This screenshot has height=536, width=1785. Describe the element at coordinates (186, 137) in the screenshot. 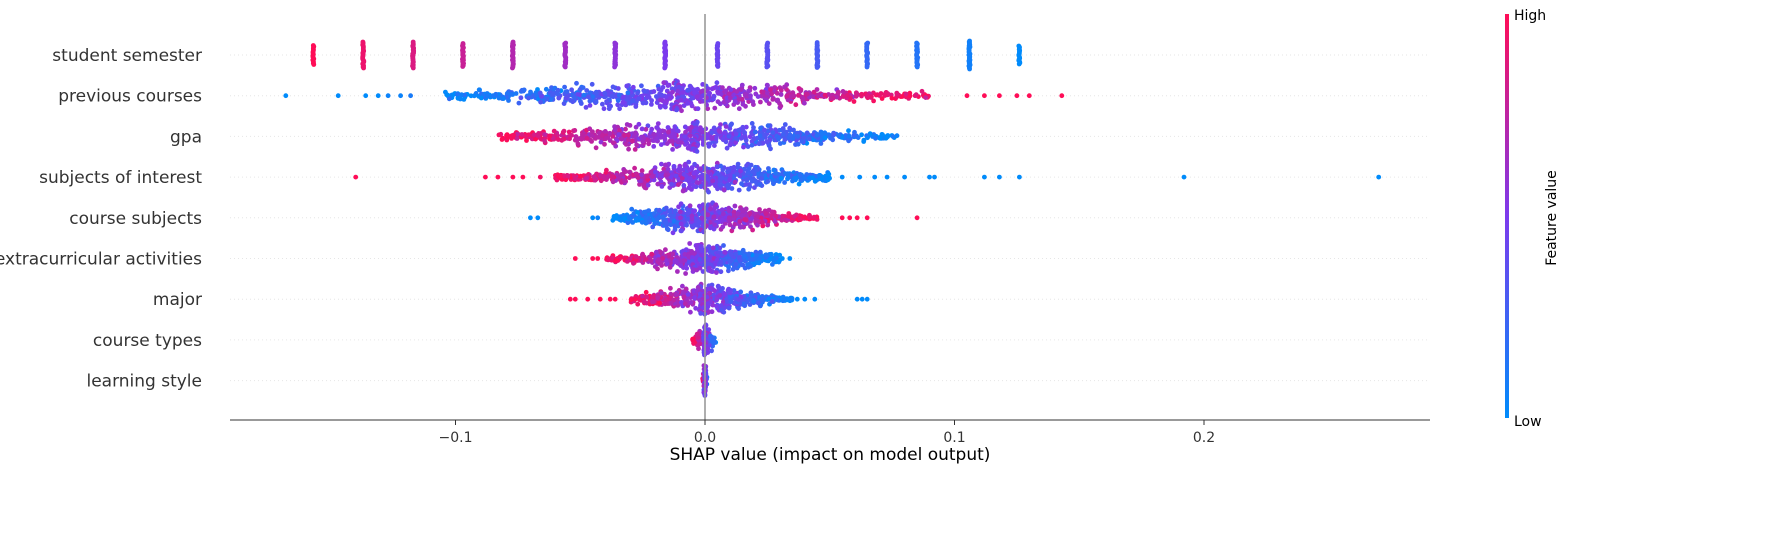

I see `feature-label-gpa: gpa` at that location.